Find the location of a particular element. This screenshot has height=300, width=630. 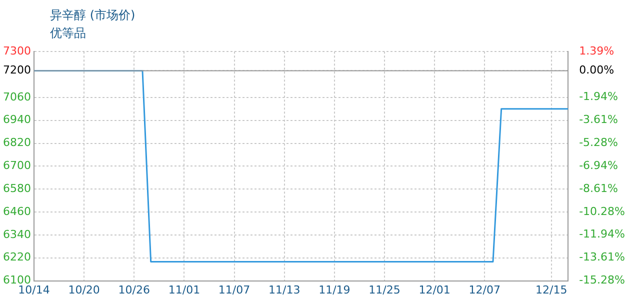

y-tick-label: 6700 is located at coordinates (16, 165).